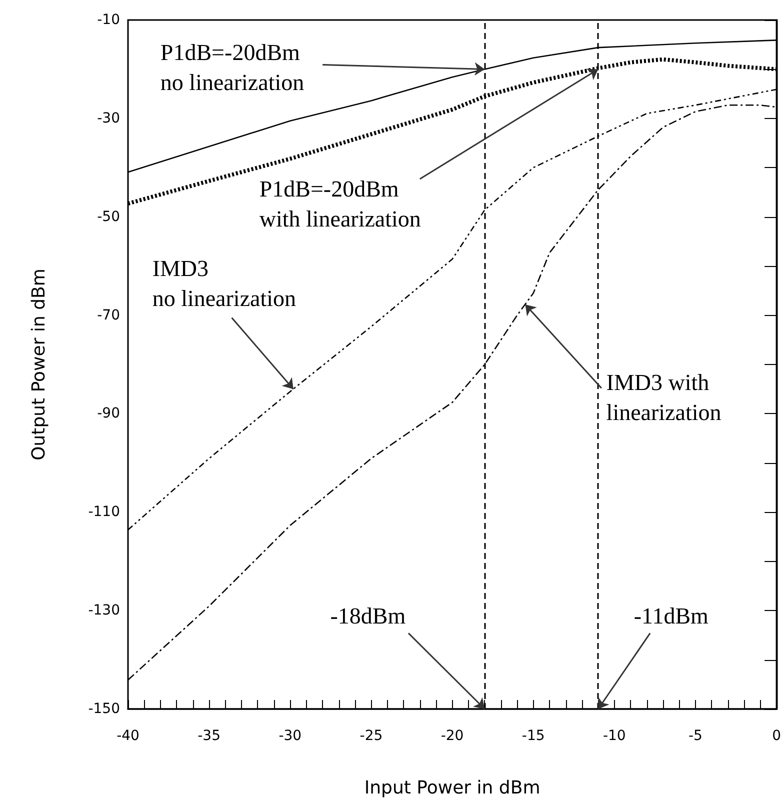 The width and height of the screenshot is (784, 807). Describe the element at coordinates (104, 610) in the screenshot. I see `y-tick-label: -130` at that location.